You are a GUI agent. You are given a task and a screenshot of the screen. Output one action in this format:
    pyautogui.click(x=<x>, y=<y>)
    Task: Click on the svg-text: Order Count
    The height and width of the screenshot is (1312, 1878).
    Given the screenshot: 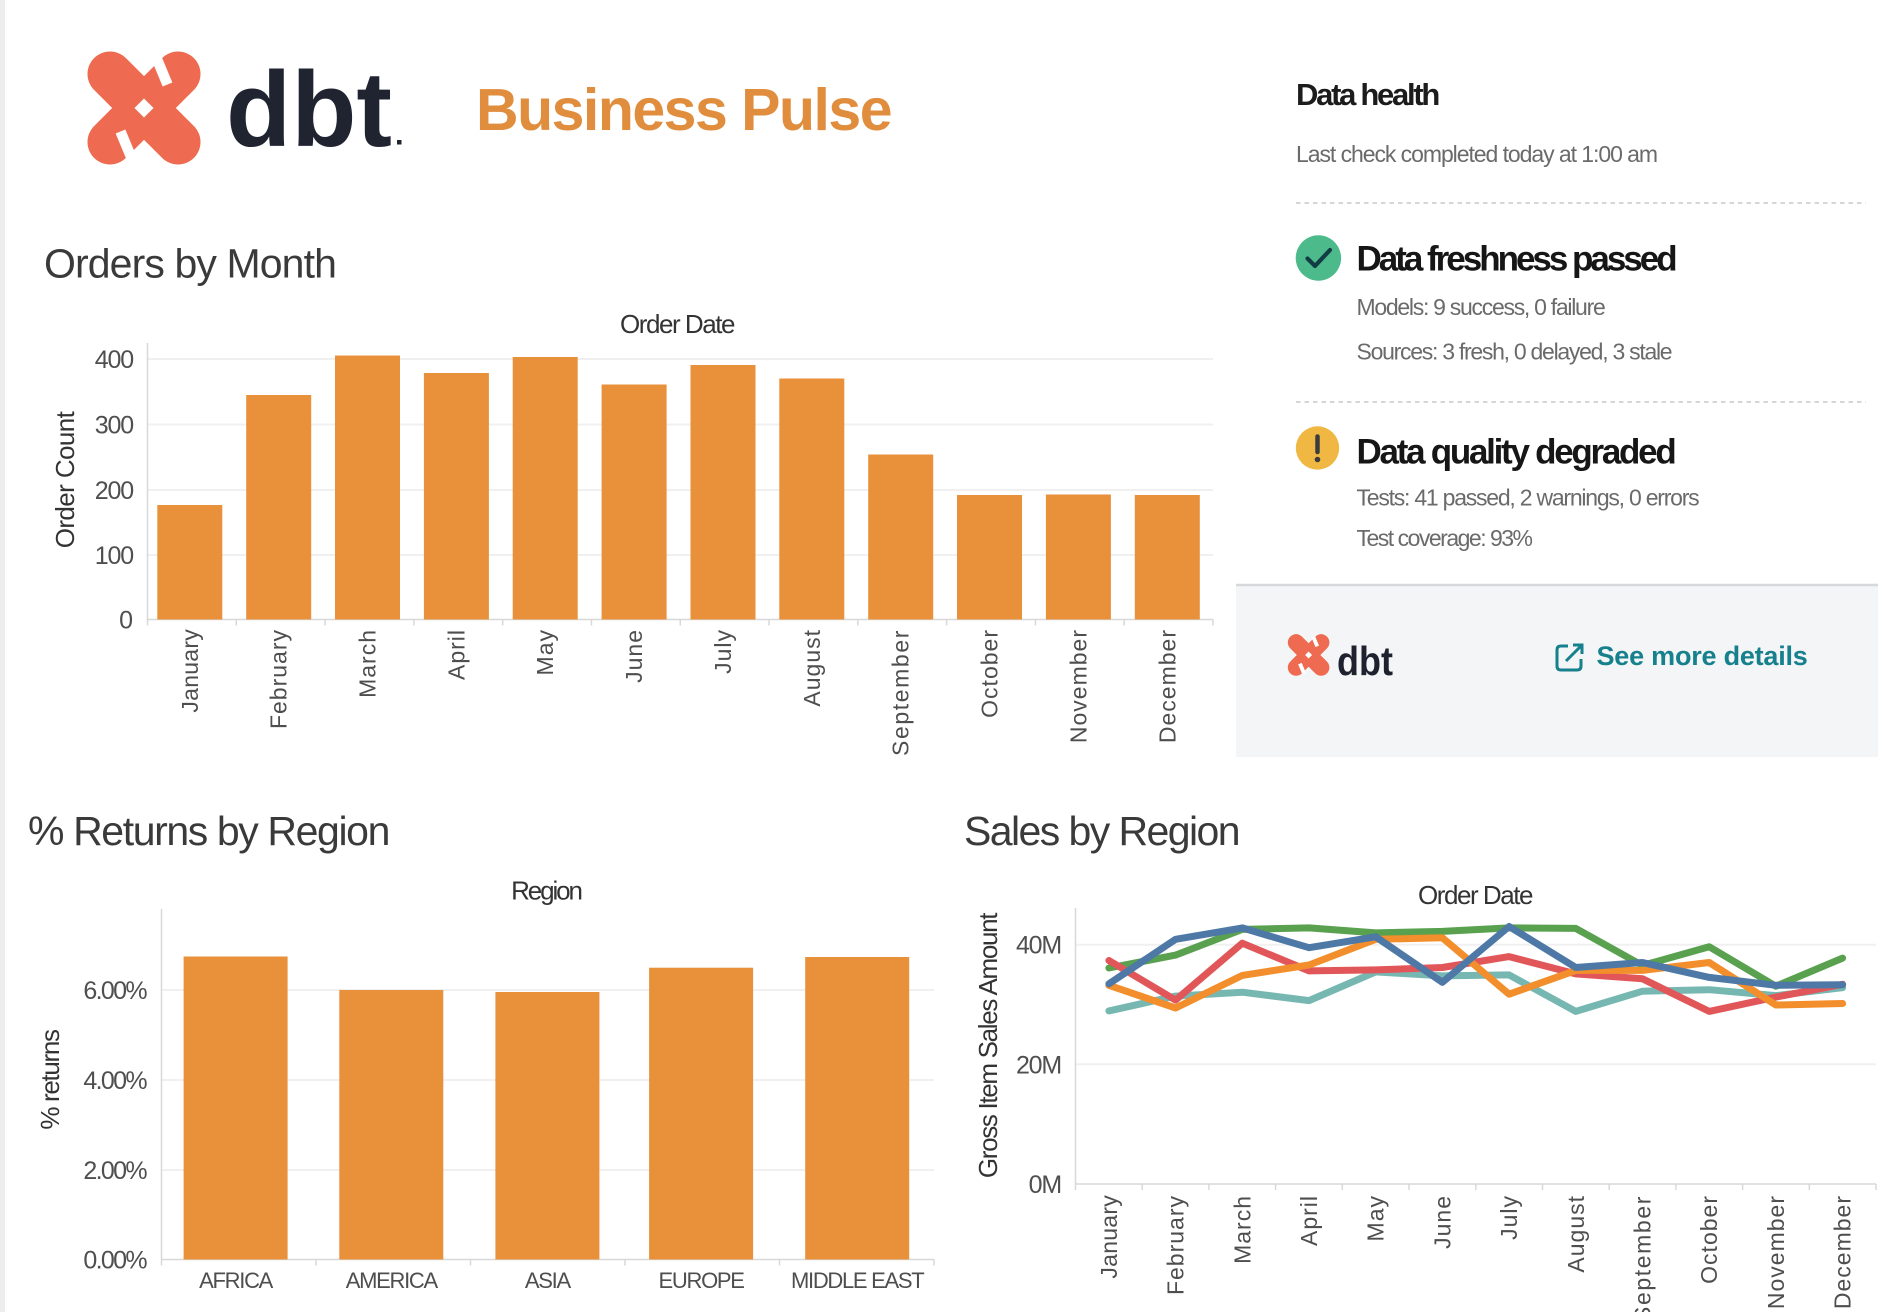 What is the action you would take?
    pyautogui.click(x=65, y=479)
    